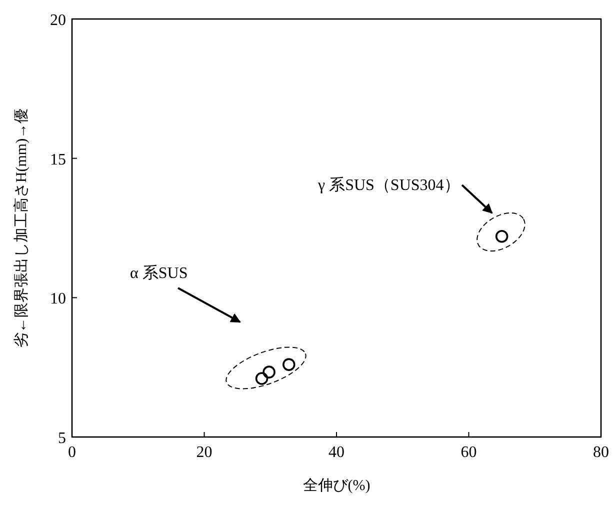  Describe the element at coordinates (62, 438) in the screenshot. I see `y-tick-label: 5` at that location.